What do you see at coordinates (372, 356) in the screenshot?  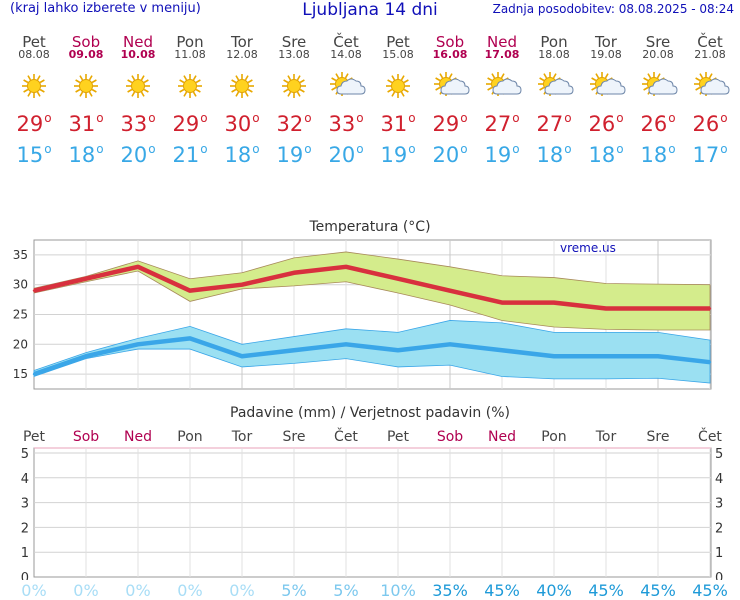 I see `min-temperature-line` at bounding box center [372, 356].